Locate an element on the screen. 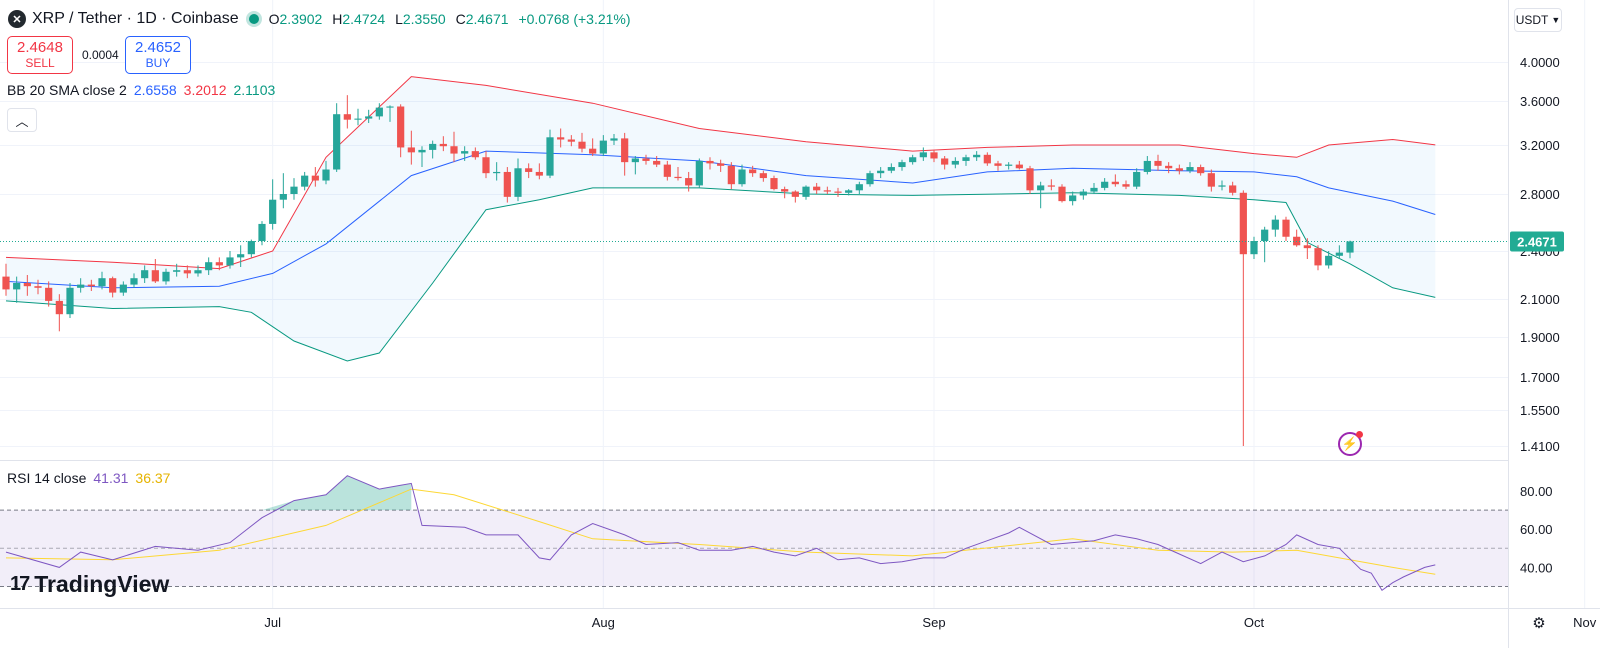 This screenshot has height=648, width=1600. rsi-tick-label: 80.00 is located at coordinates (1536, 491).